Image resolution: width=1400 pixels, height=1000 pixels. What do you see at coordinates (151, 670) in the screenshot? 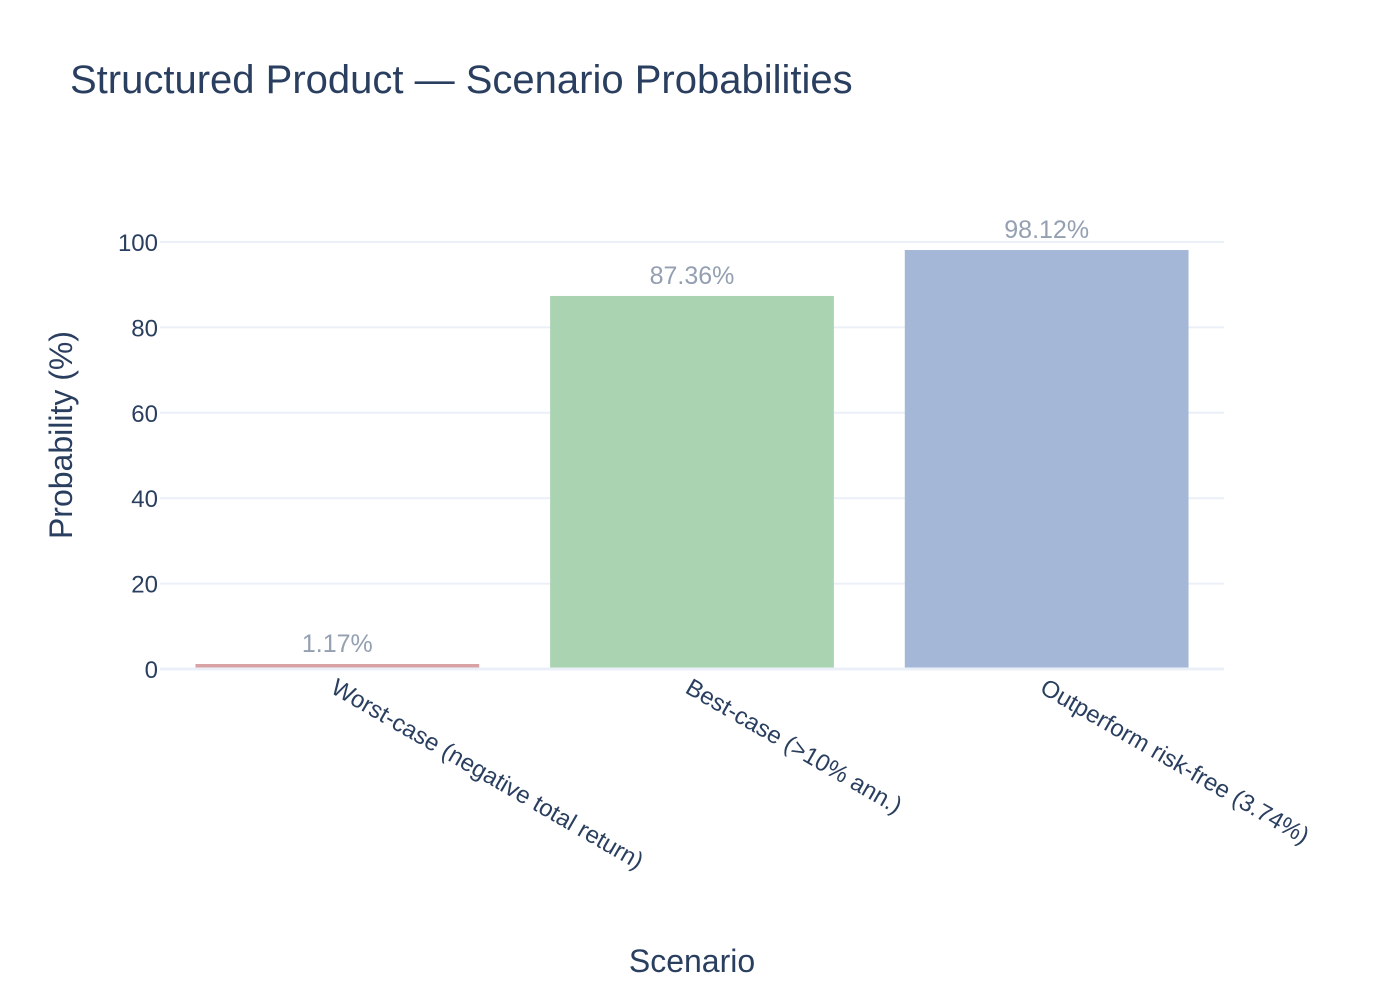
I see `y-tick-label: 0` at bounding box center [151, 670].